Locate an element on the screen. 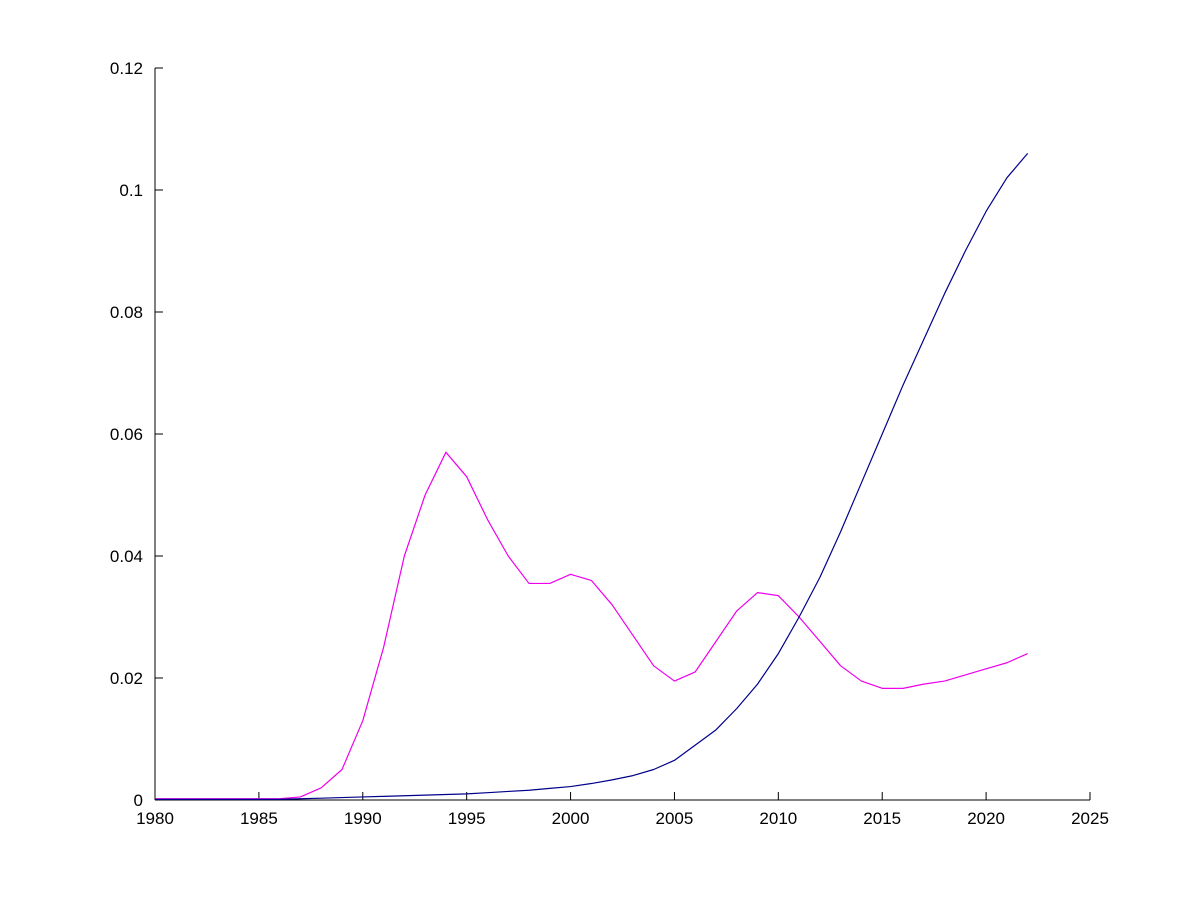  x-tick-label: 2025 is located at coordinates (1090, 818).